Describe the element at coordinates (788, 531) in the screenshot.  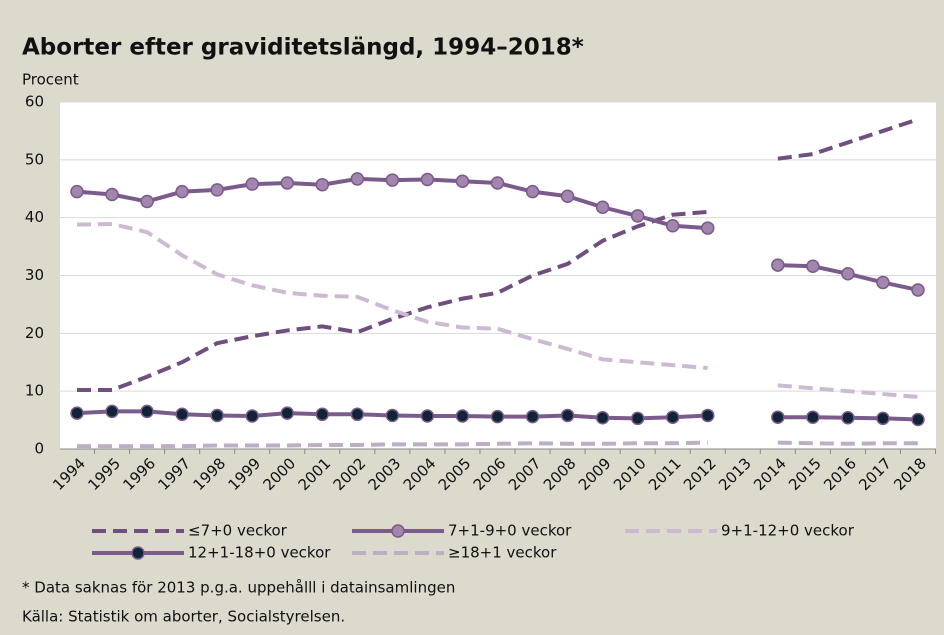
I see `legend-label: 9+1-12+0 veckor` at that location.